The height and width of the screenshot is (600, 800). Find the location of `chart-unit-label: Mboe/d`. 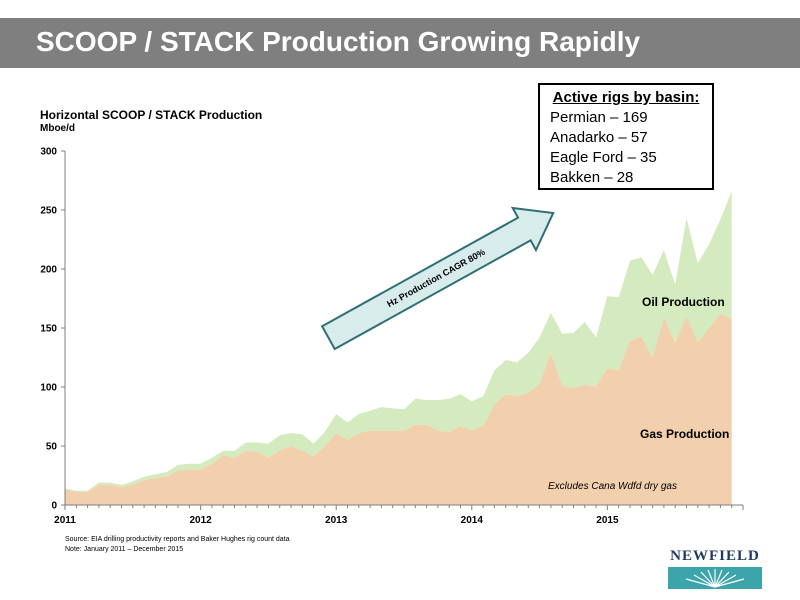

chart-unit-label: Mboe/d is located at coordinates (57, 128).